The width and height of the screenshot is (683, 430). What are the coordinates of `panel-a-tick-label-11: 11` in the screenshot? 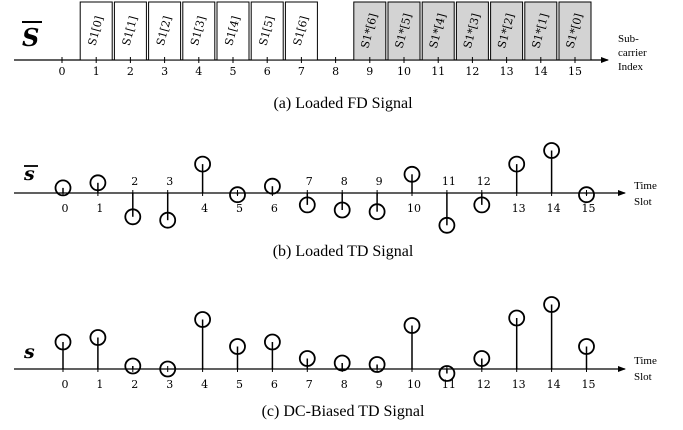 It's located at (438, 71).